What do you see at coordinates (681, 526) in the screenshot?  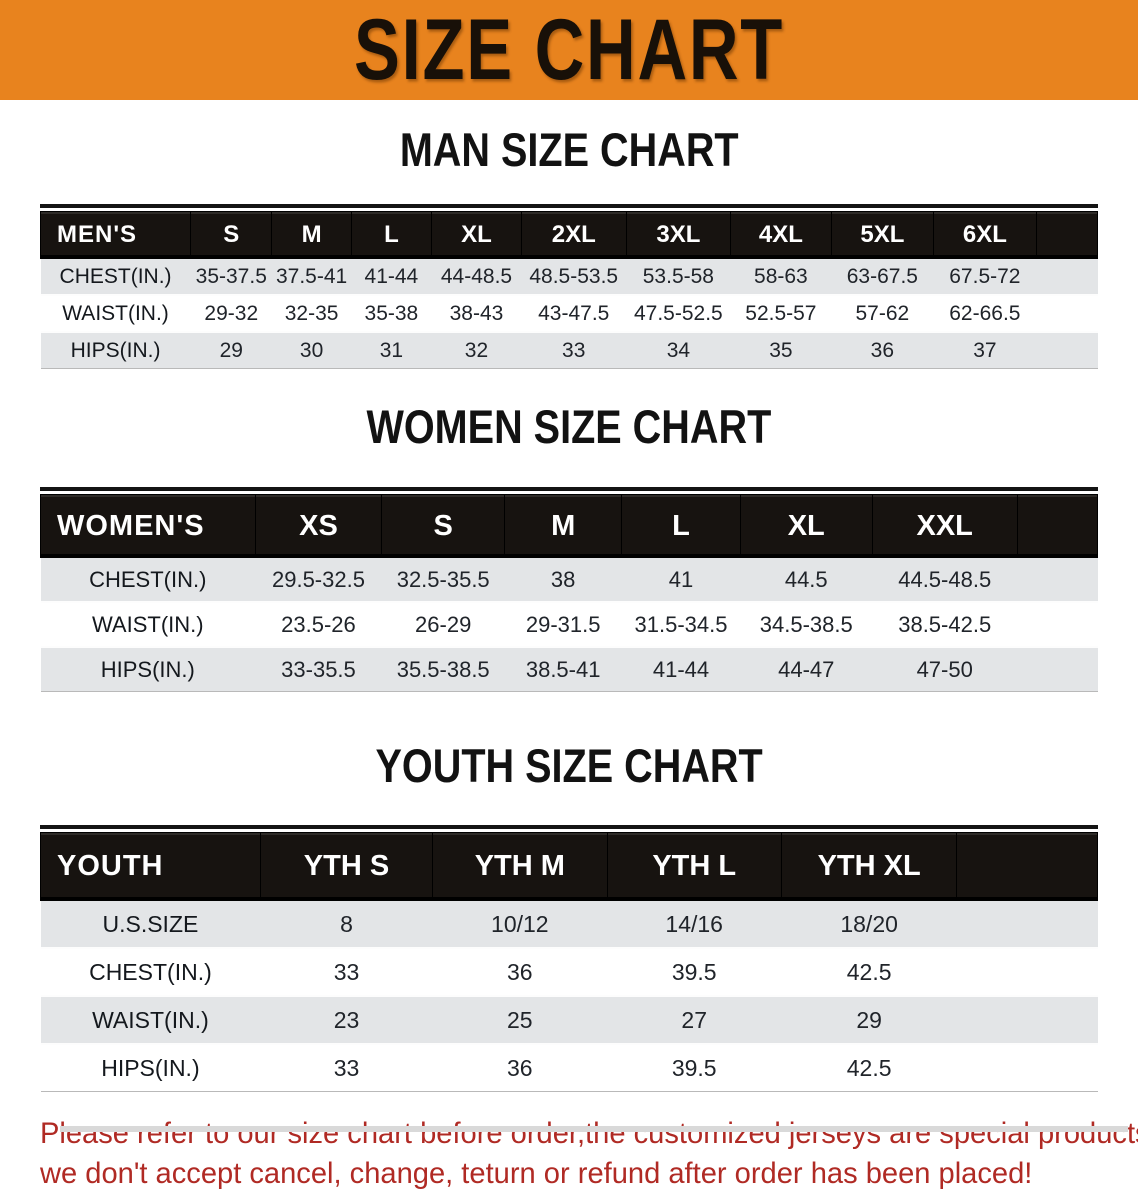 I see `women-size-col: L` at bounding box center [681, 526].